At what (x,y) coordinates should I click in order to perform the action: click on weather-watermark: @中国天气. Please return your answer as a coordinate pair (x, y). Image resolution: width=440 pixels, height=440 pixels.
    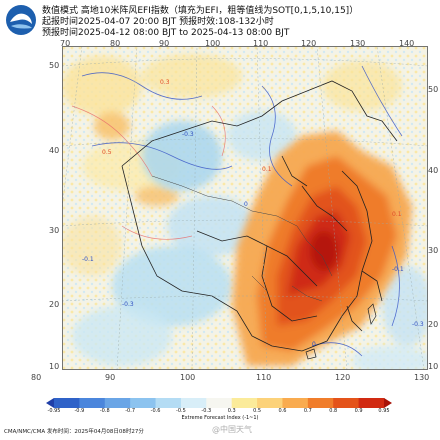
    Looking at the image, I should click on (232, 429).